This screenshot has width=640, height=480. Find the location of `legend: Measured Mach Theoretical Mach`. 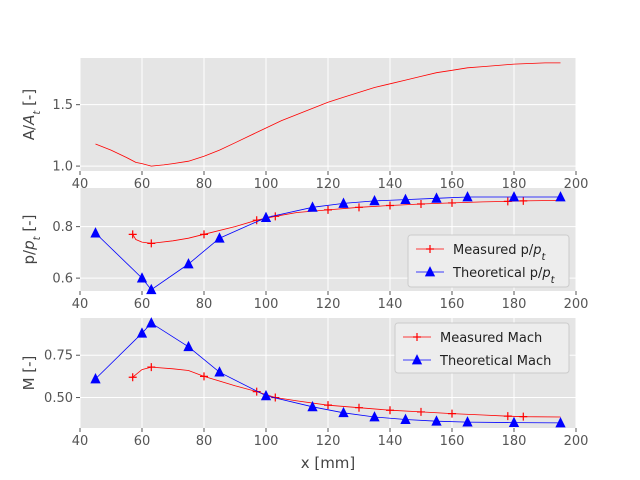

legend: Measured Mach Theoretical Mach is located at coordinates (482, 348).